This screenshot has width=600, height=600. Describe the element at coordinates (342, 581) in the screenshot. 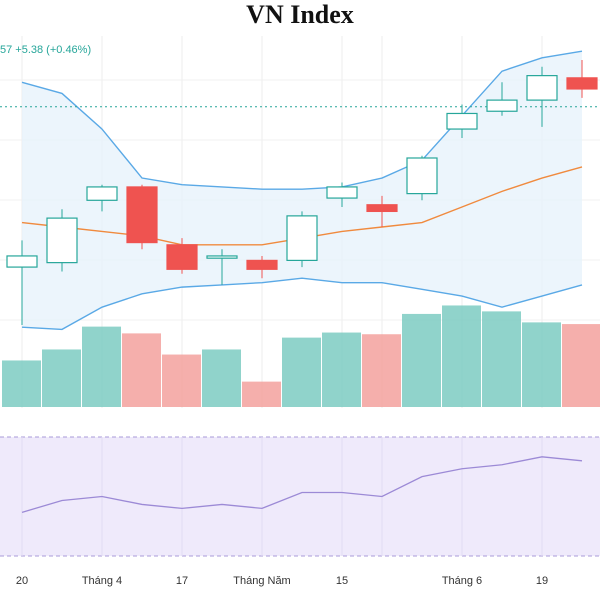

I see `x-tick-label: 15` at that location.